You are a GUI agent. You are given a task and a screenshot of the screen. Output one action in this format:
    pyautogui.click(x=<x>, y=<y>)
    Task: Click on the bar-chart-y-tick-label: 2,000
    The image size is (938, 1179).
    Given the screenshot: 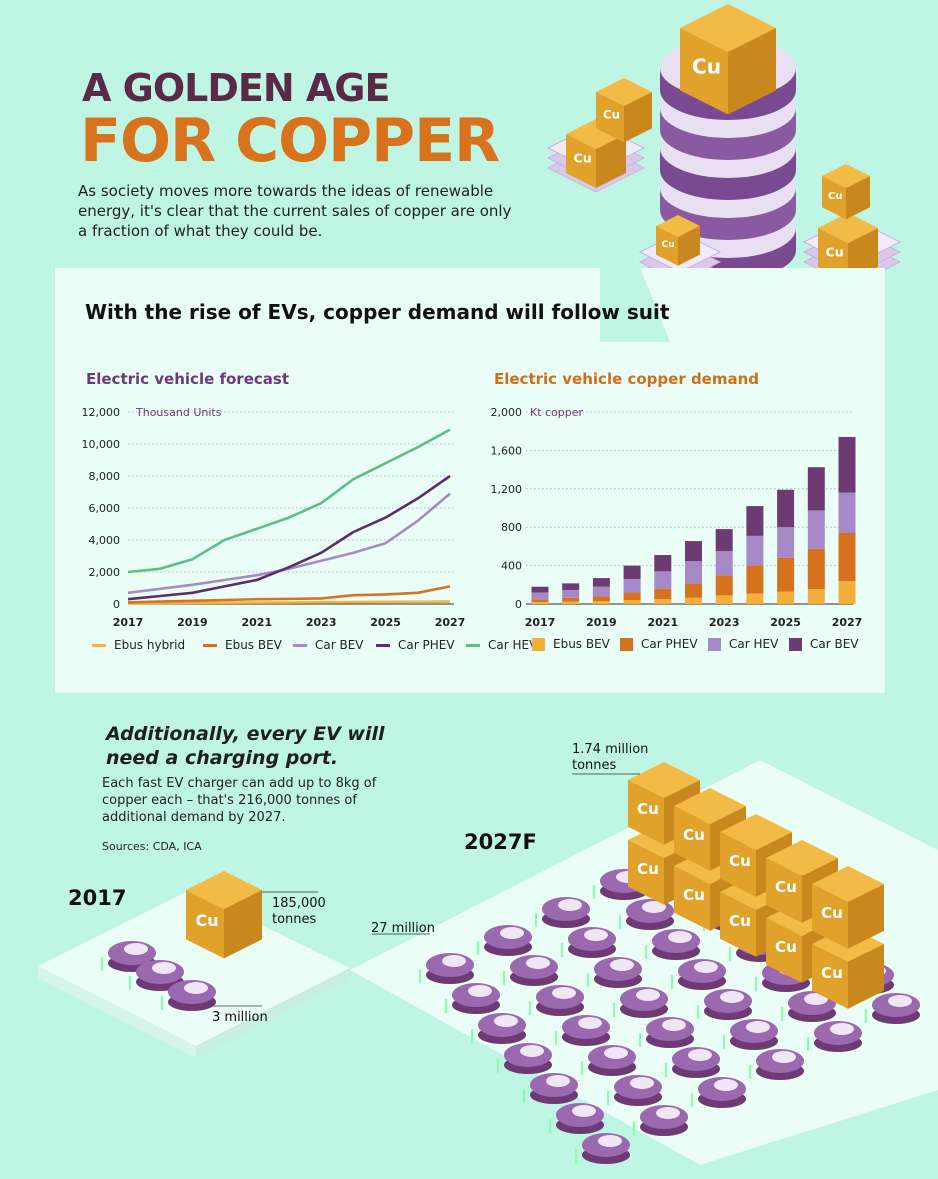 What is the action you would take?
    pyautogui.click(x=507, y=412)
    